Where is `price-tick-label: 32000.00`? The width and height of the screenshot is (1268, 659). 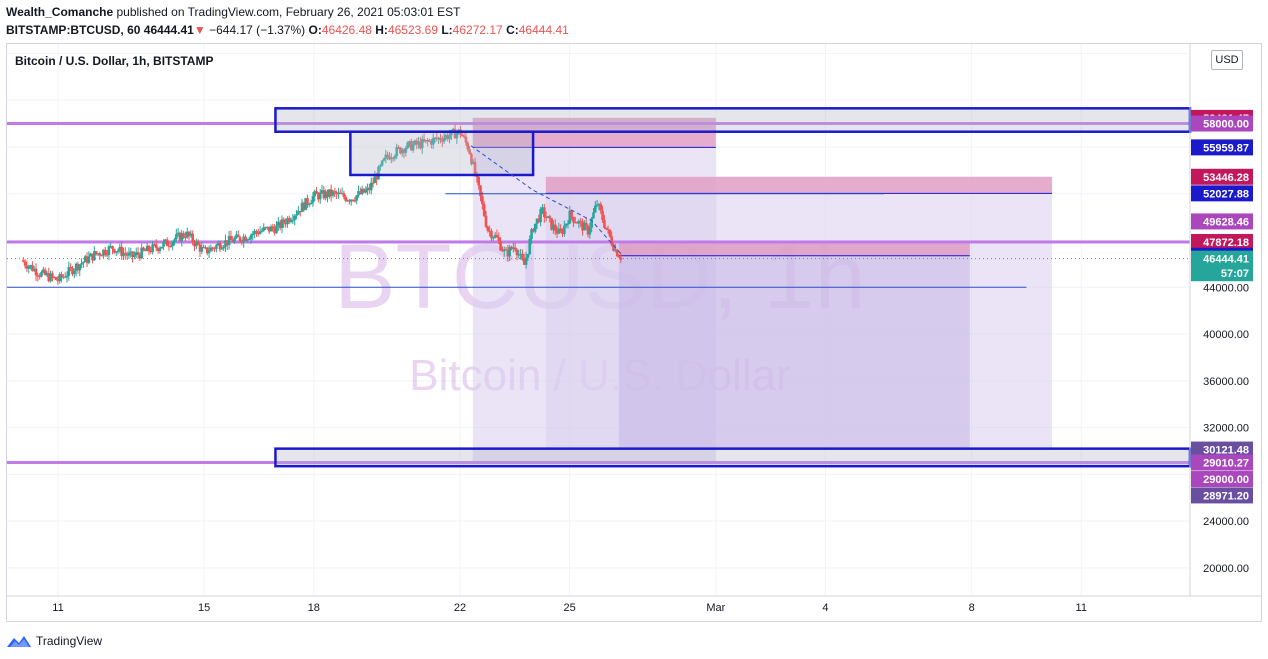
price-tick-label: 32000.00 is located at coordinates (1226, 429).